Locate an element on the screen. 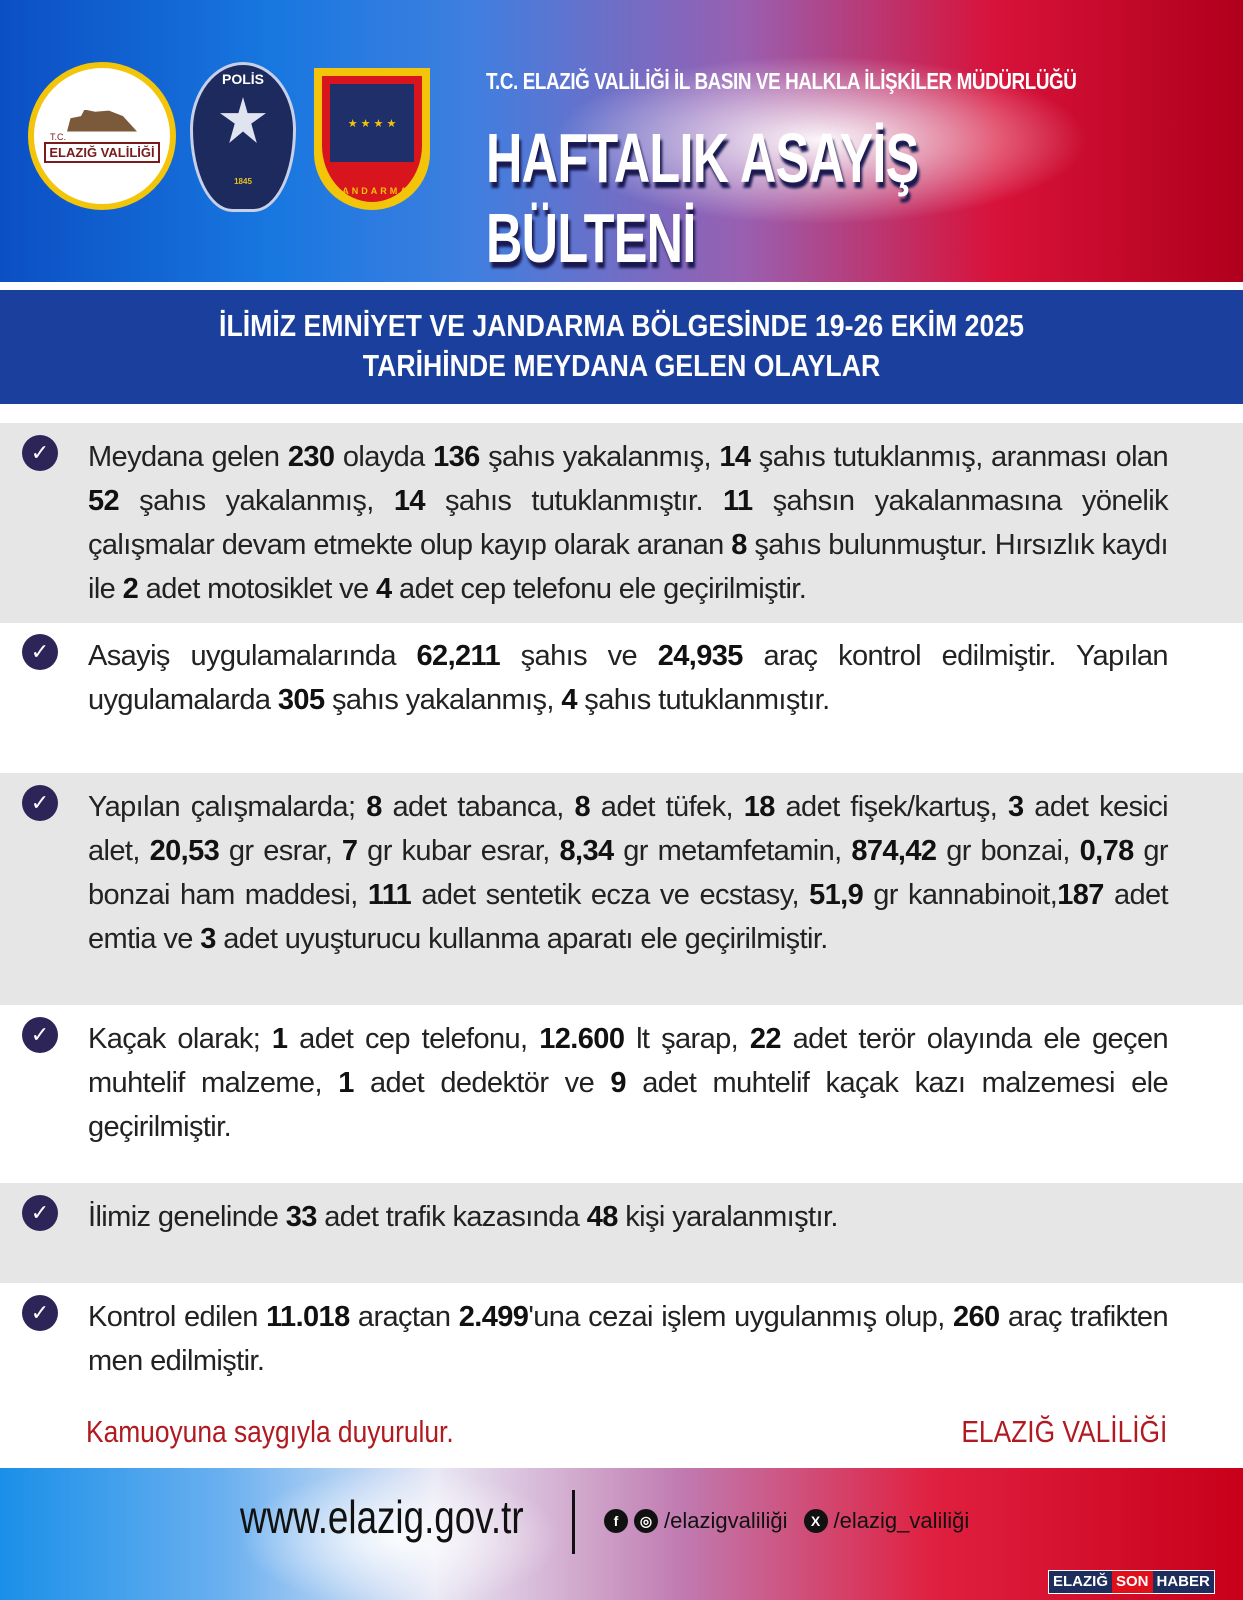 This screenshot has height=1600, width=1243. text-segment: araç trafikten men edilmiştir. is located at coordinates (628, 1339).